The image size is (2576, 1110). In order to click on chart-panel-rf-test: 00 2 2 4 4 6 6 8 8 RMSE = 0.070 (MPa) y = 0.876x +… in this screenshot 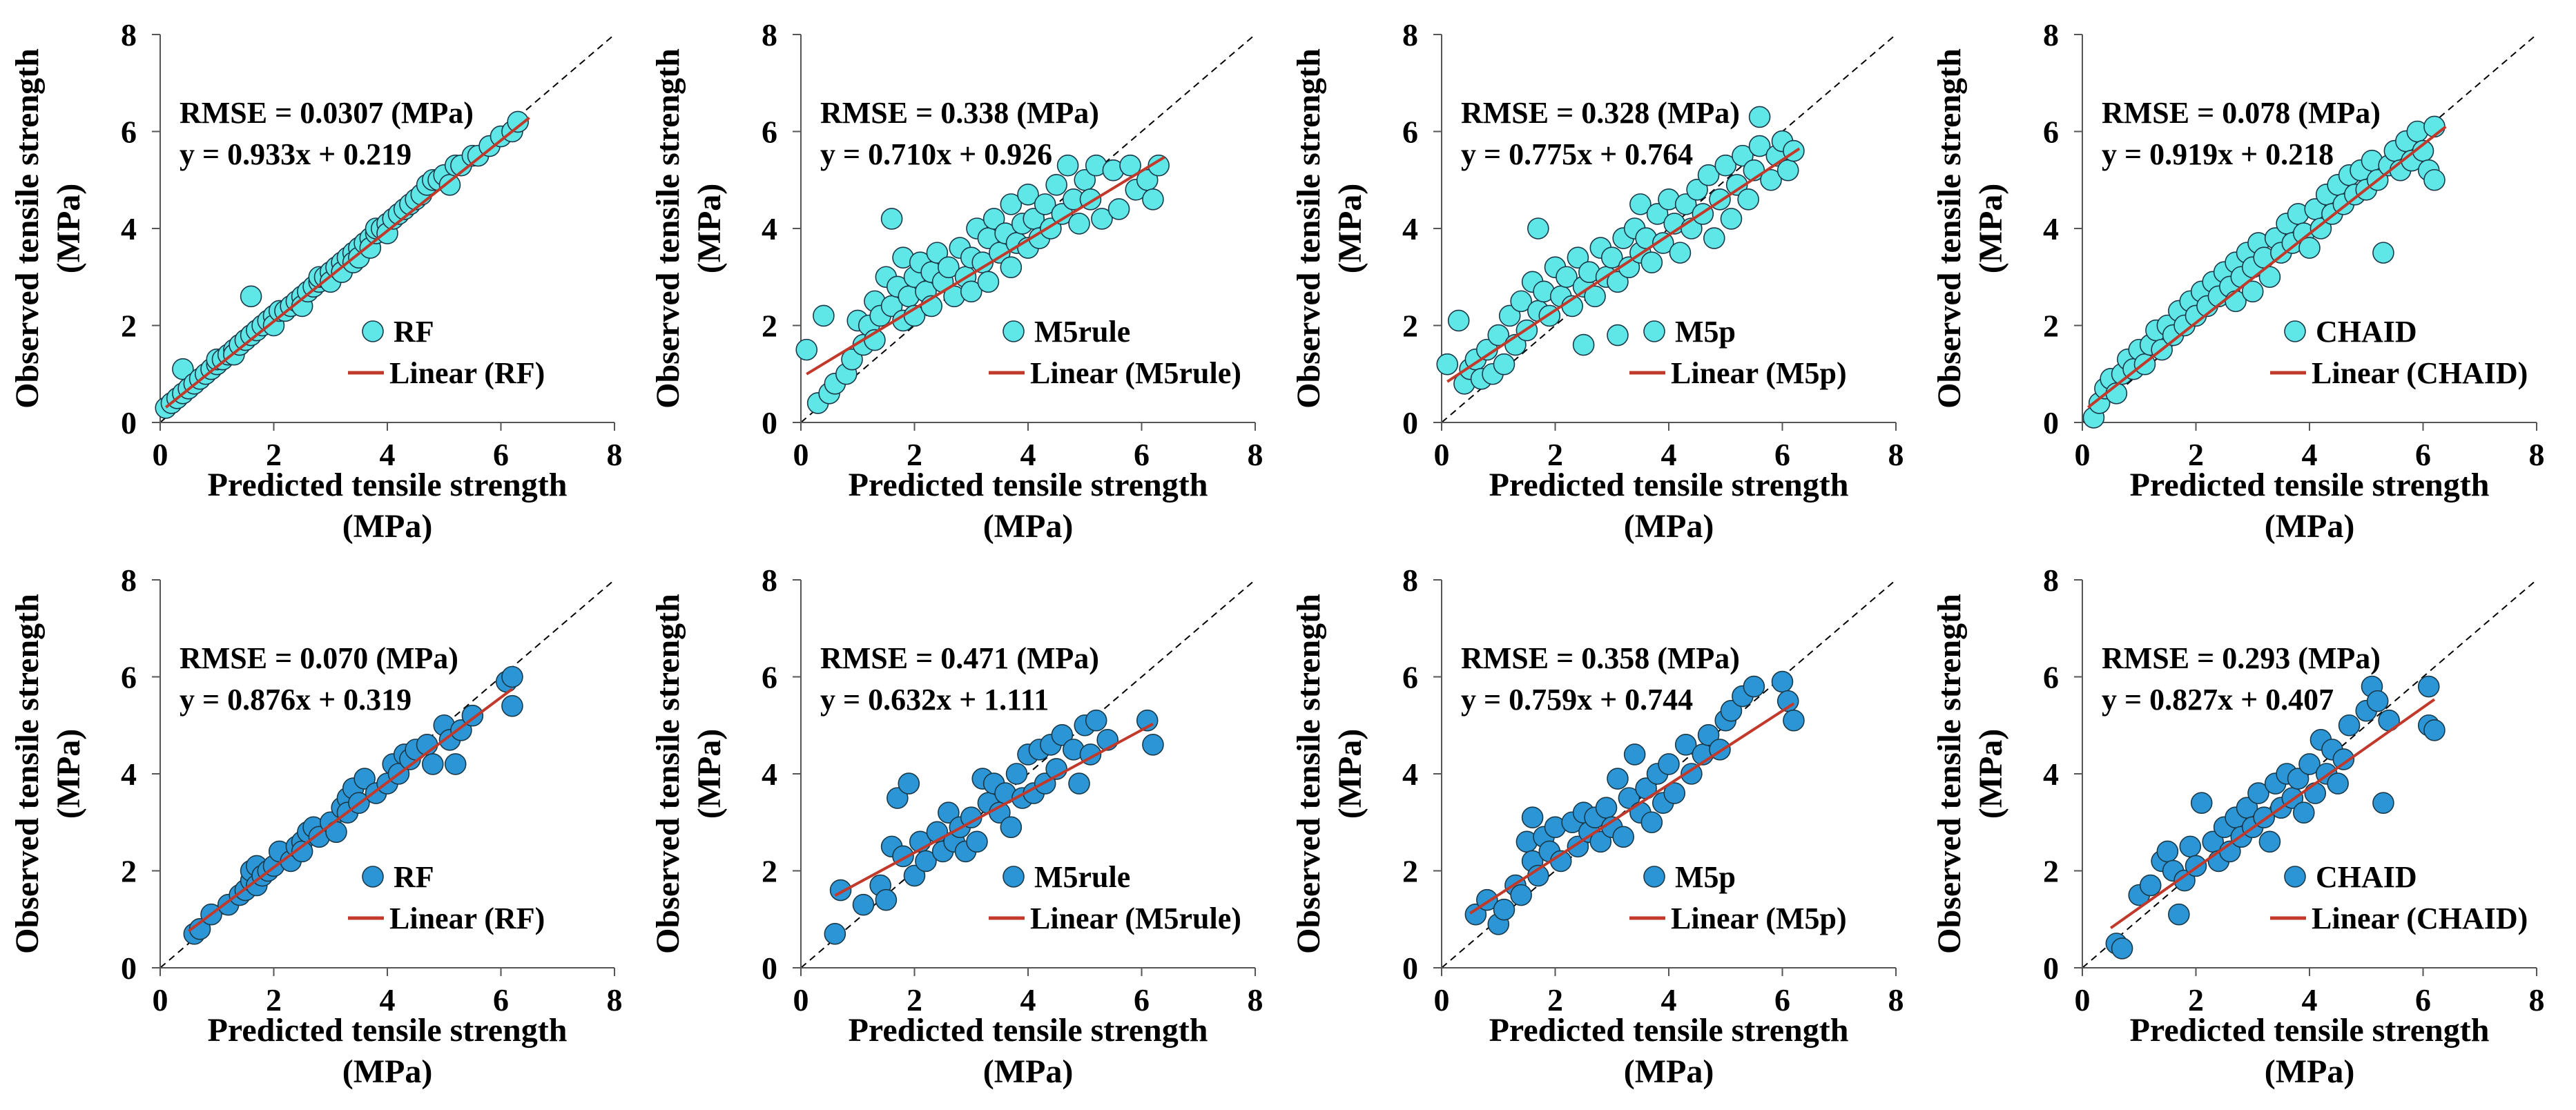, I will do `click(316, 827)`.